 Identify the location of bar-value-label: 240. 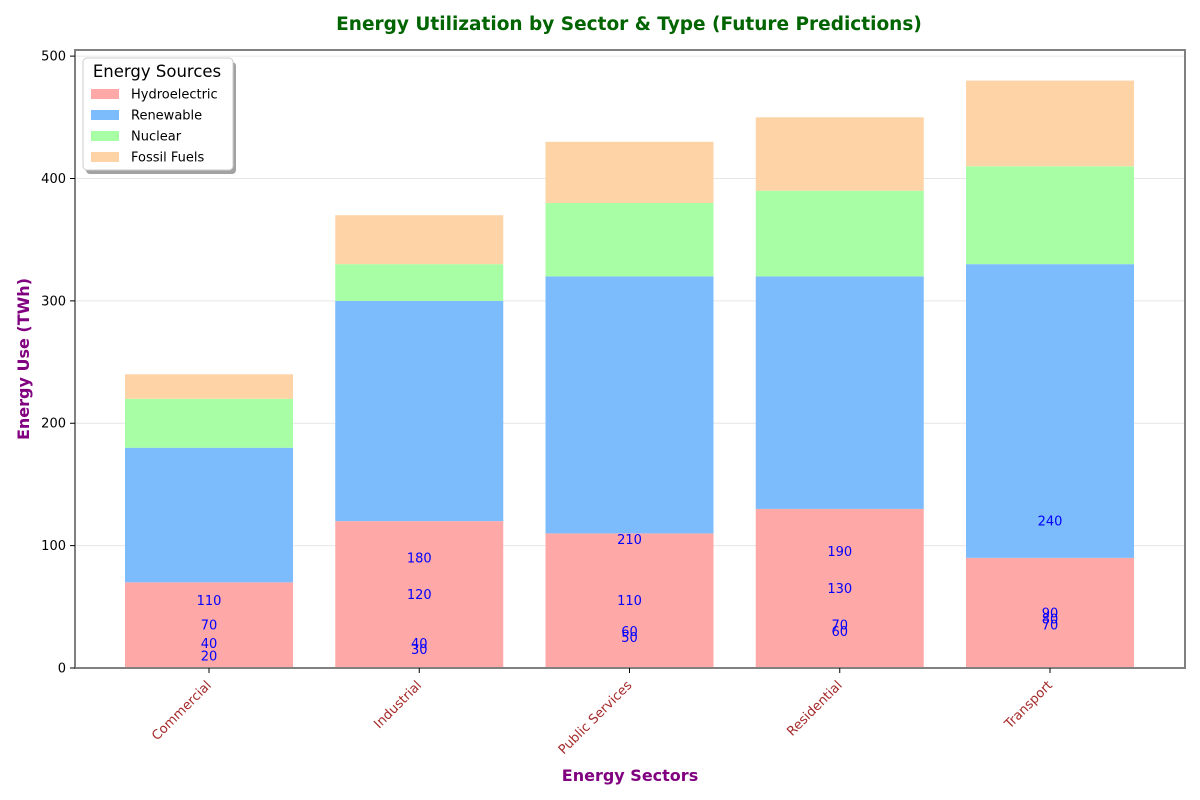
(1050, 522).